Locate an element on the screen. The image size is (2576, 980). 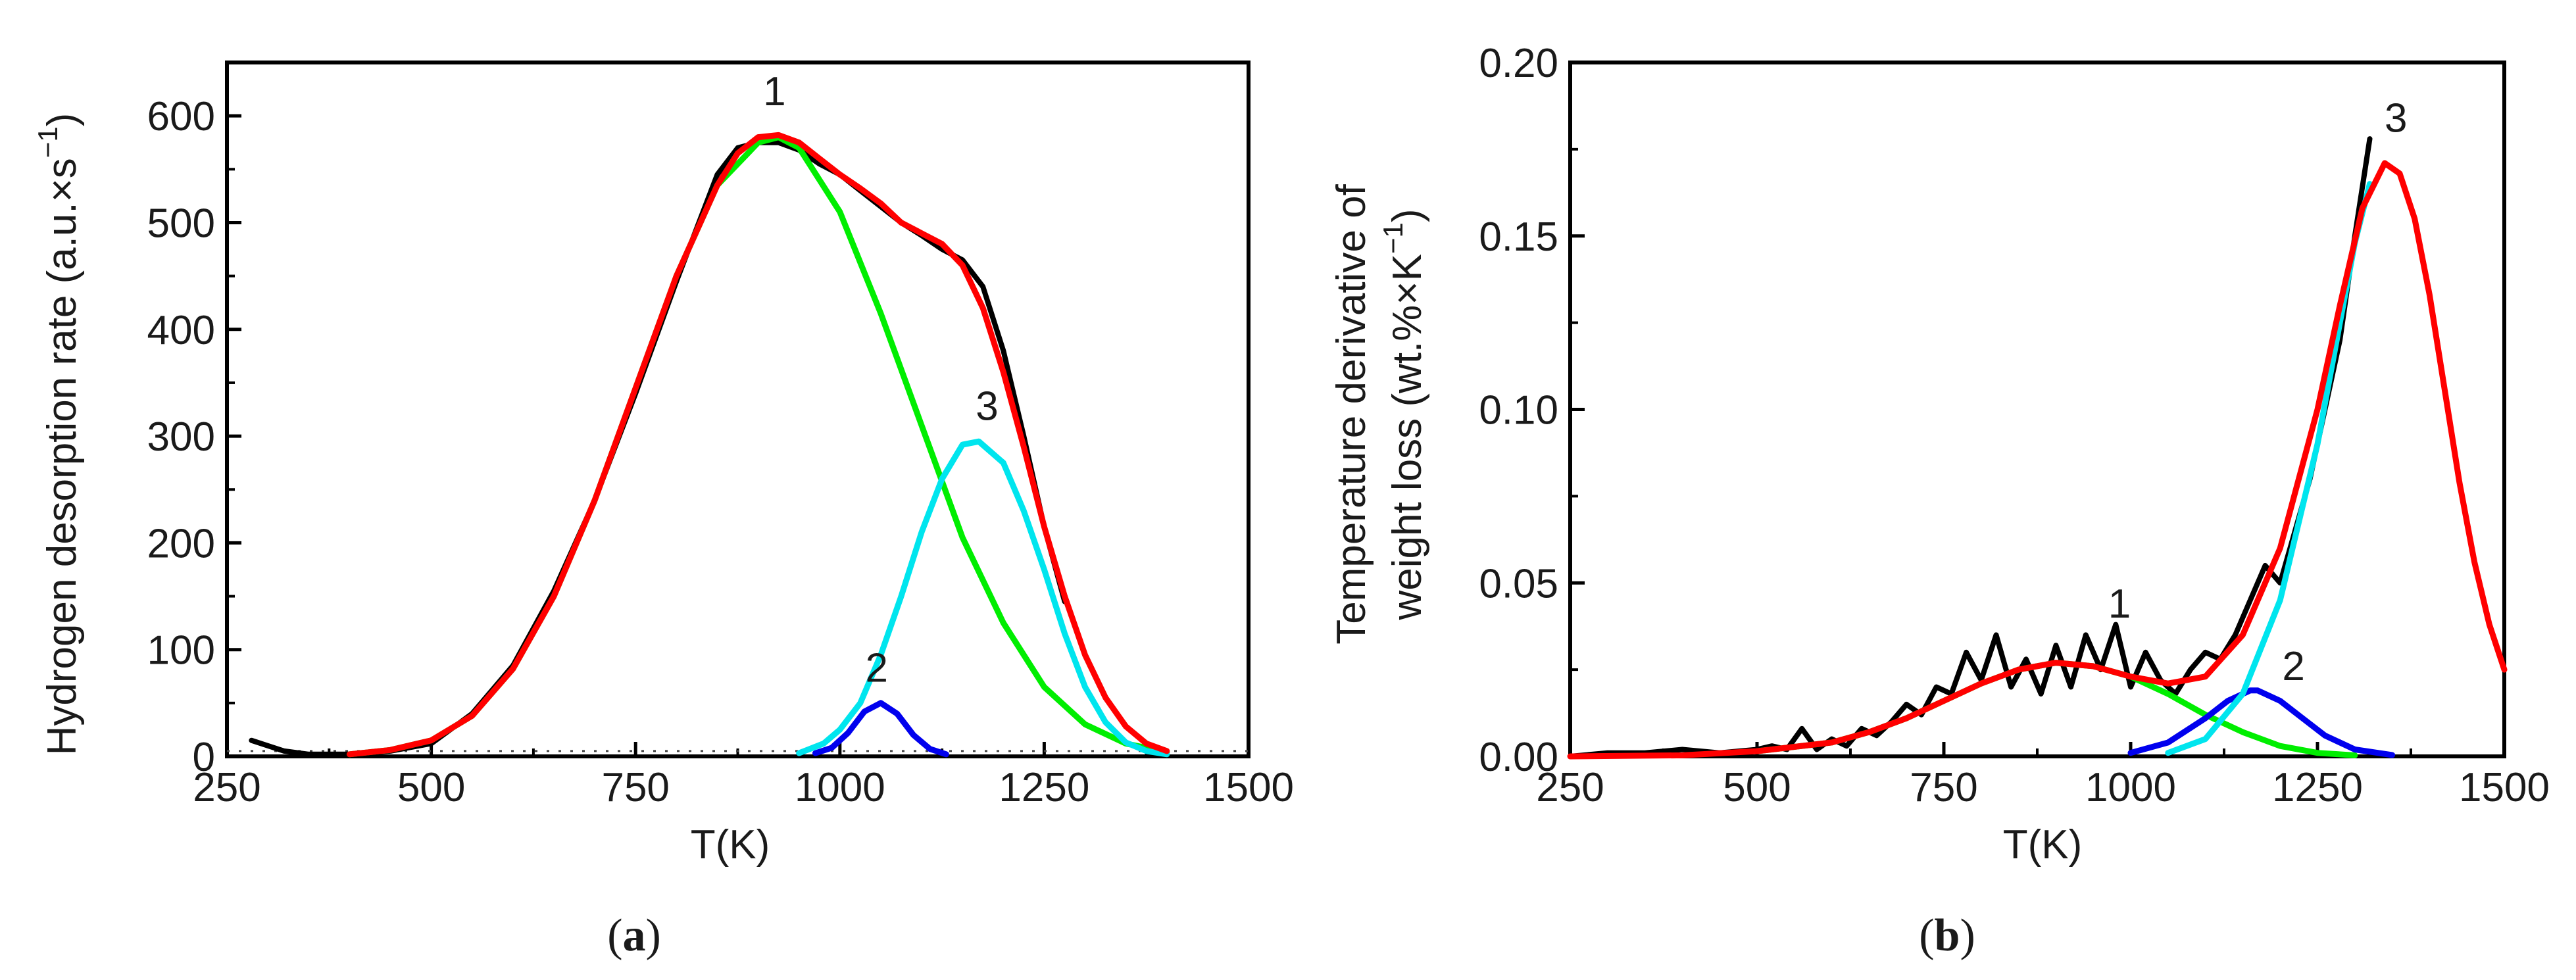
panel-a-y-axis-title-close: ) is located at coordinates (62, 120).